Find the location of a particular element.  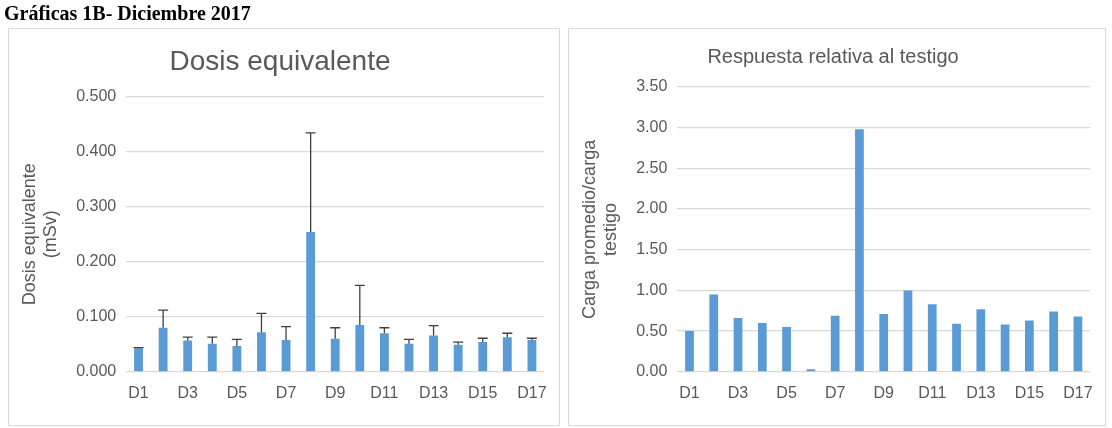

y-tick-label: 3.00 is located at coordinates (652, 127).